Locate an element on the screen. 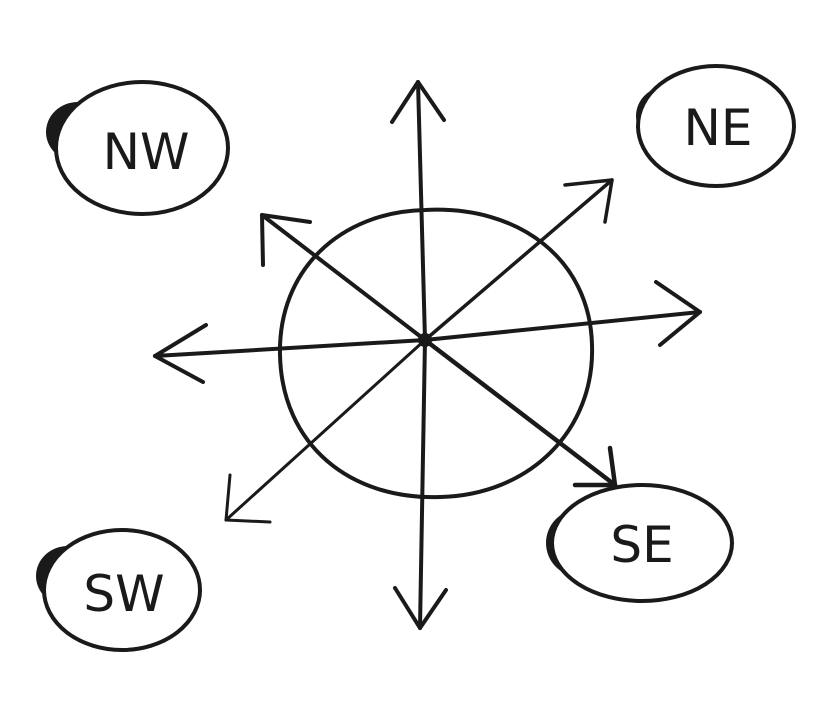 The height and width of the screenshot is (720, 830). northeast-arrow is located at coordinates (518, 260).